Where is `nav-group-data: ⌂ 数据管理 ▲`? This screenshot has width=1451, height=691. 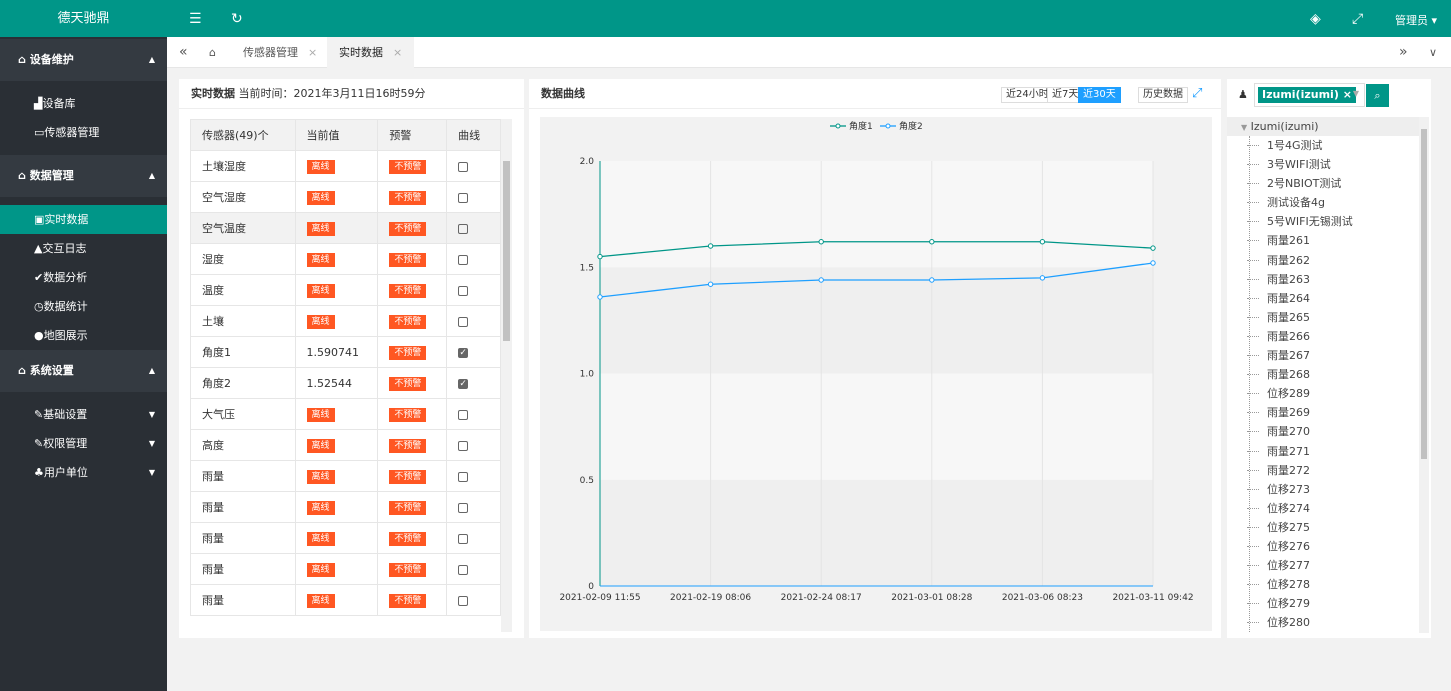
nav-group-data: ⌂ 数据管理 ▲ is located at coordinates (83, 176).